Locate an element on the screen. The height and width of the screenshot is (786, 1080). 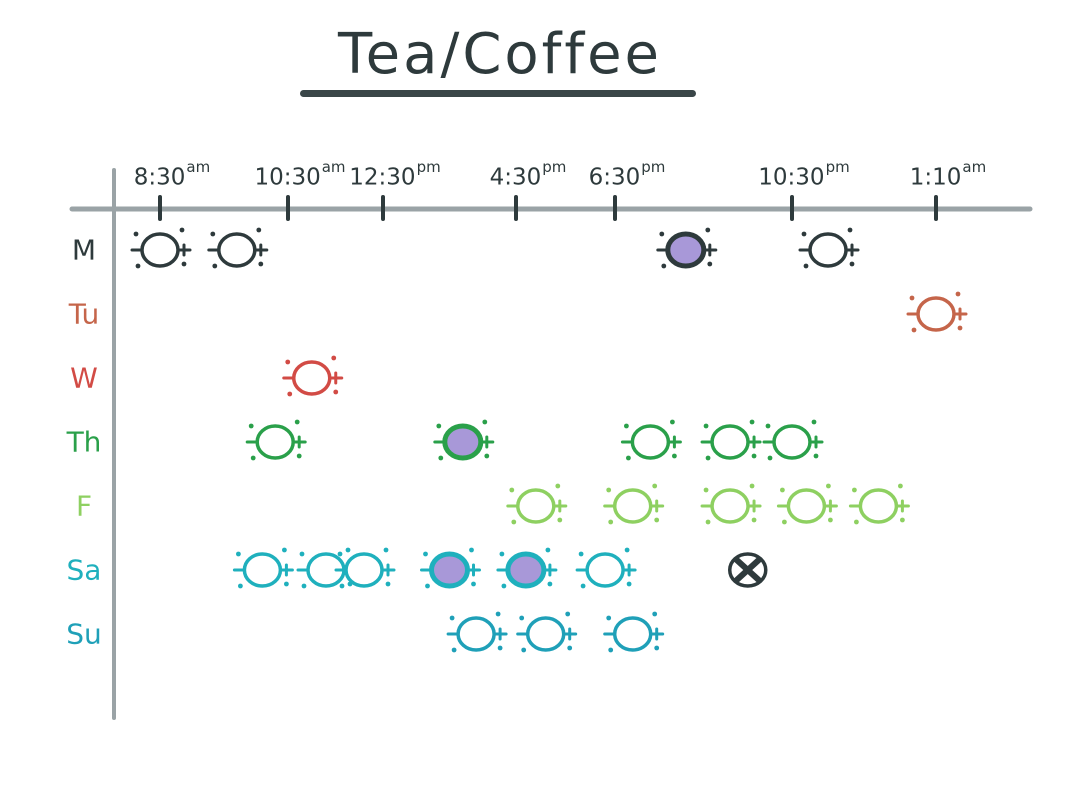
x-tick-label: 6:30pm is located at coordinates (627, 174).